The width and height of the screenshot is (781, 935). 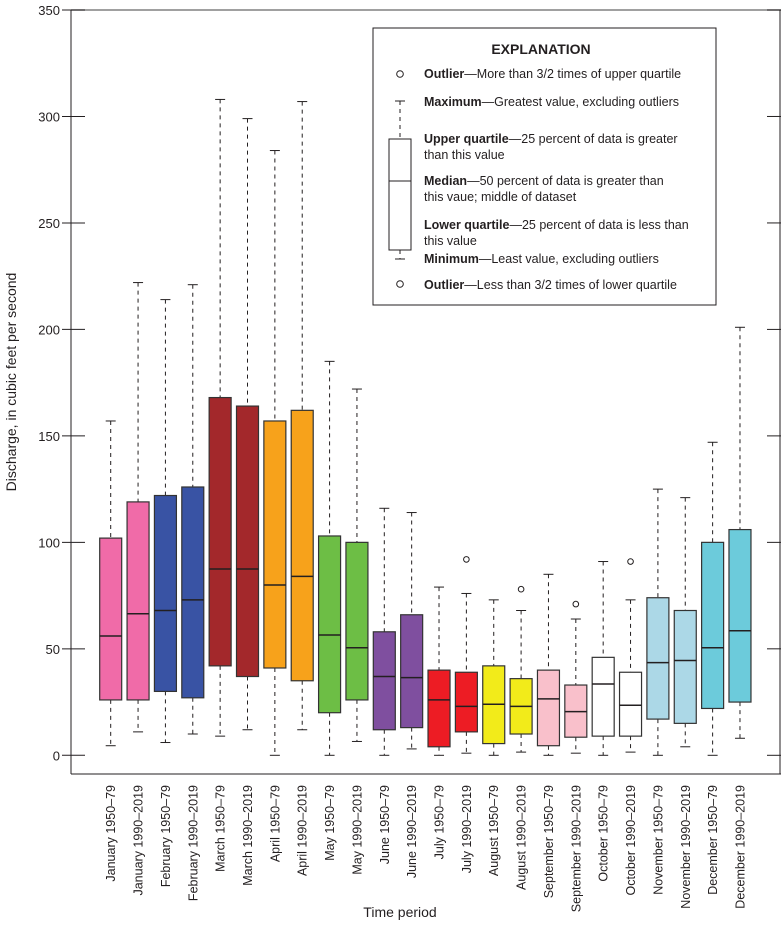 What do you see at coordinates (658, 840) in the screenshot?
I see `x-tick-label: November 1950–79` at bounding box center [658, 840].